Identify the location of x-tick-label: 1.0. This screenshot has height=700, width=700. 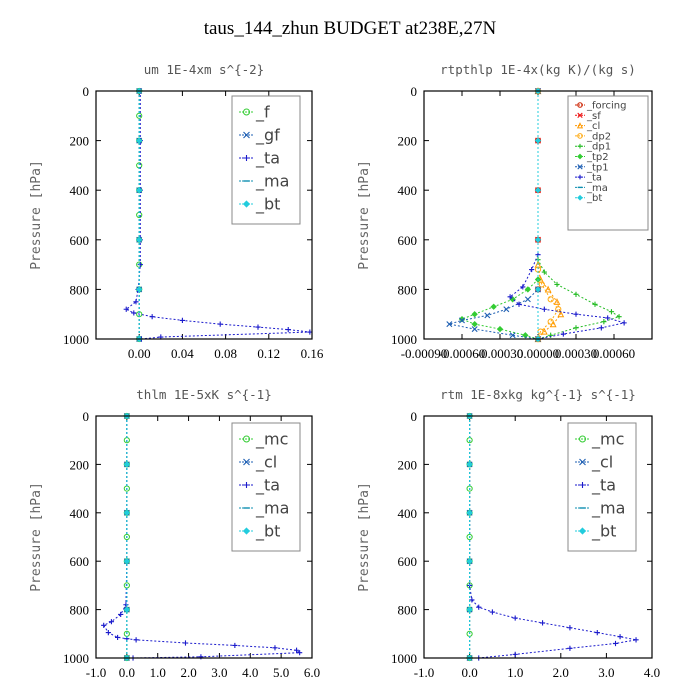
(515, 672).